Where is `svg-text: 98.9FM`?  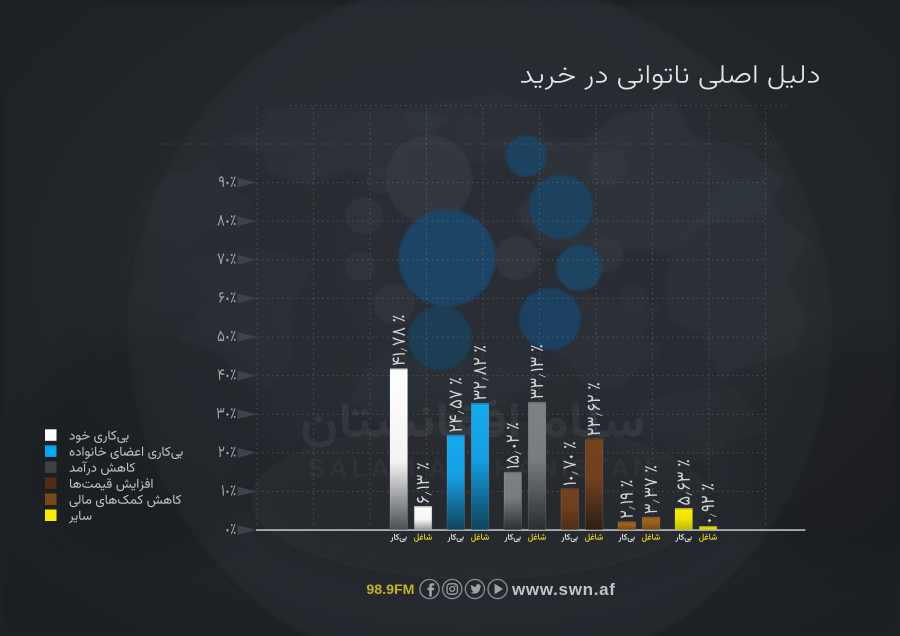 svg-text: 98.9FM is located at coordinates (390, 590).